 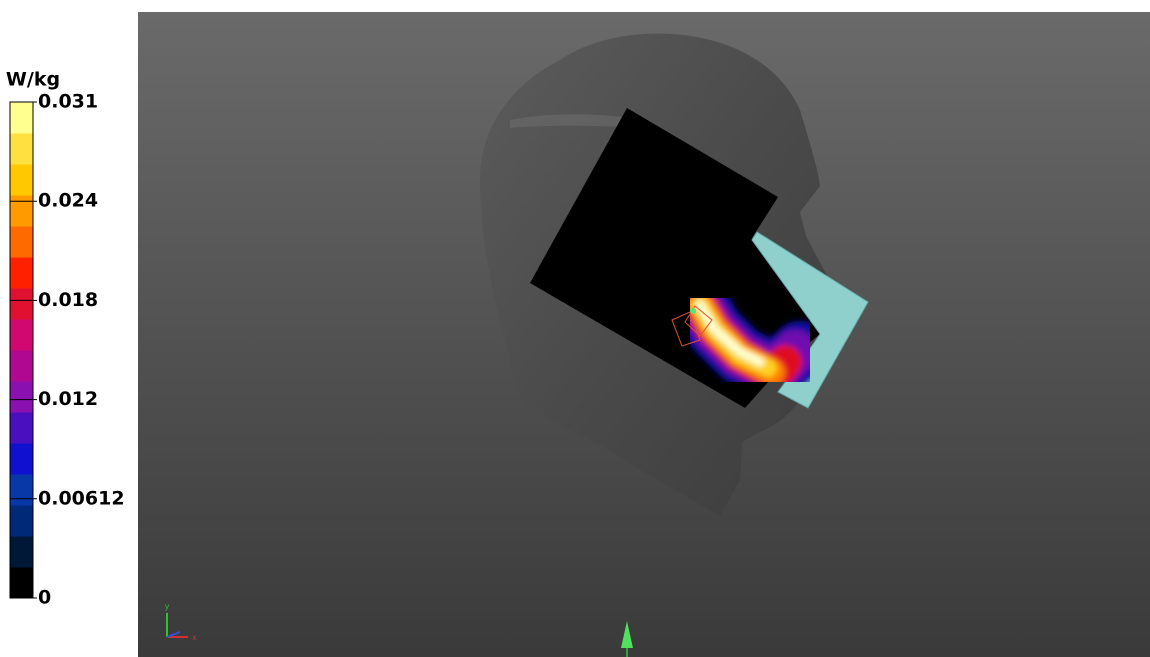 What do you see at coordinates (81, 498) in the screenshot?
I see `colorbar-tick-label: 0.00612` at bounding box center [81, 498].